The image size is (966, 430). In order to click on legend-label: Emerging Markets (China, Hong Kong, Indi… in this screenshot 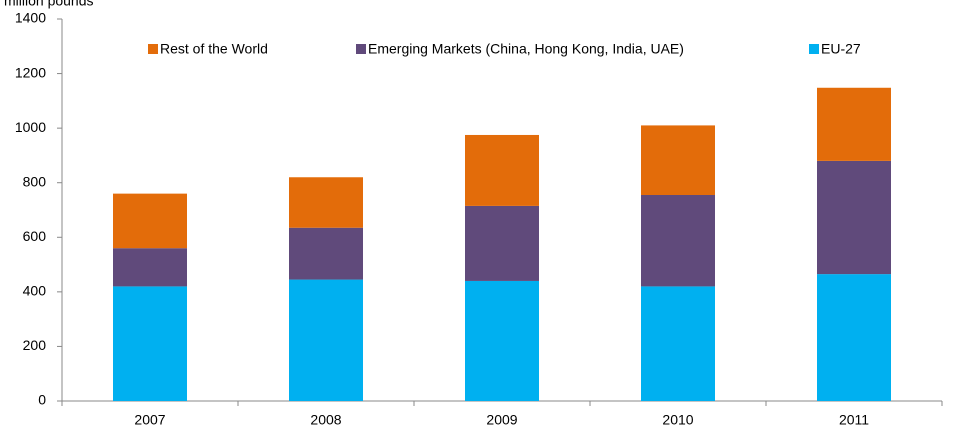, I will do `click(526, 49)`.